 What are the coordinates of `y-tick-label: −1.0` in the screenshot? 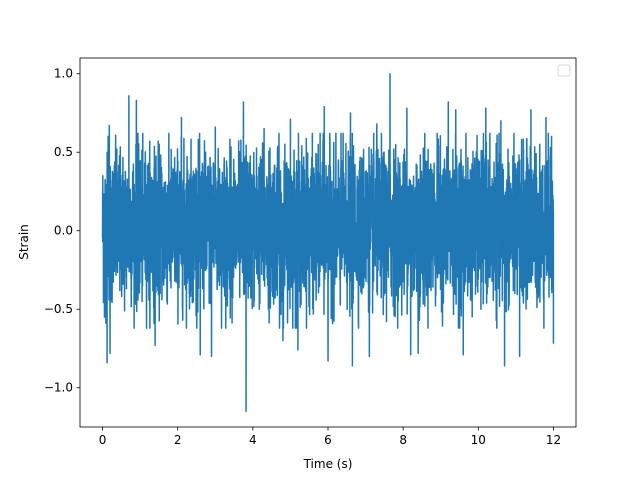 It's located at (58, 388).